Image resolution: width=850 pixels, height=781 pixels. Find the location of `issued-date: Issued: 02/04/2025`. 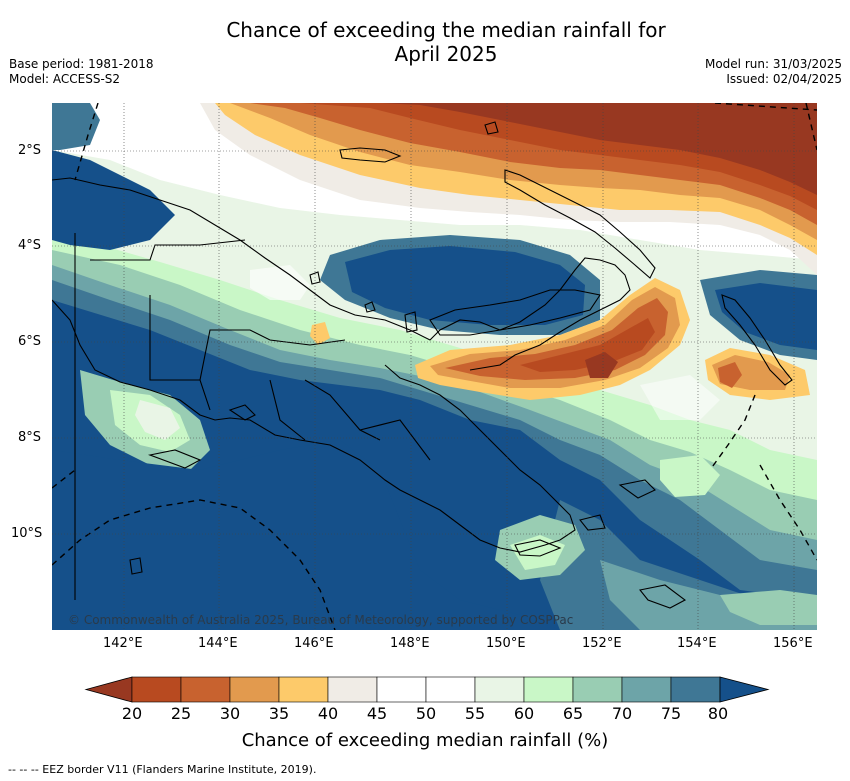

issued-date: Issued: 02/04/2025 is located at coordinates (784, 79).